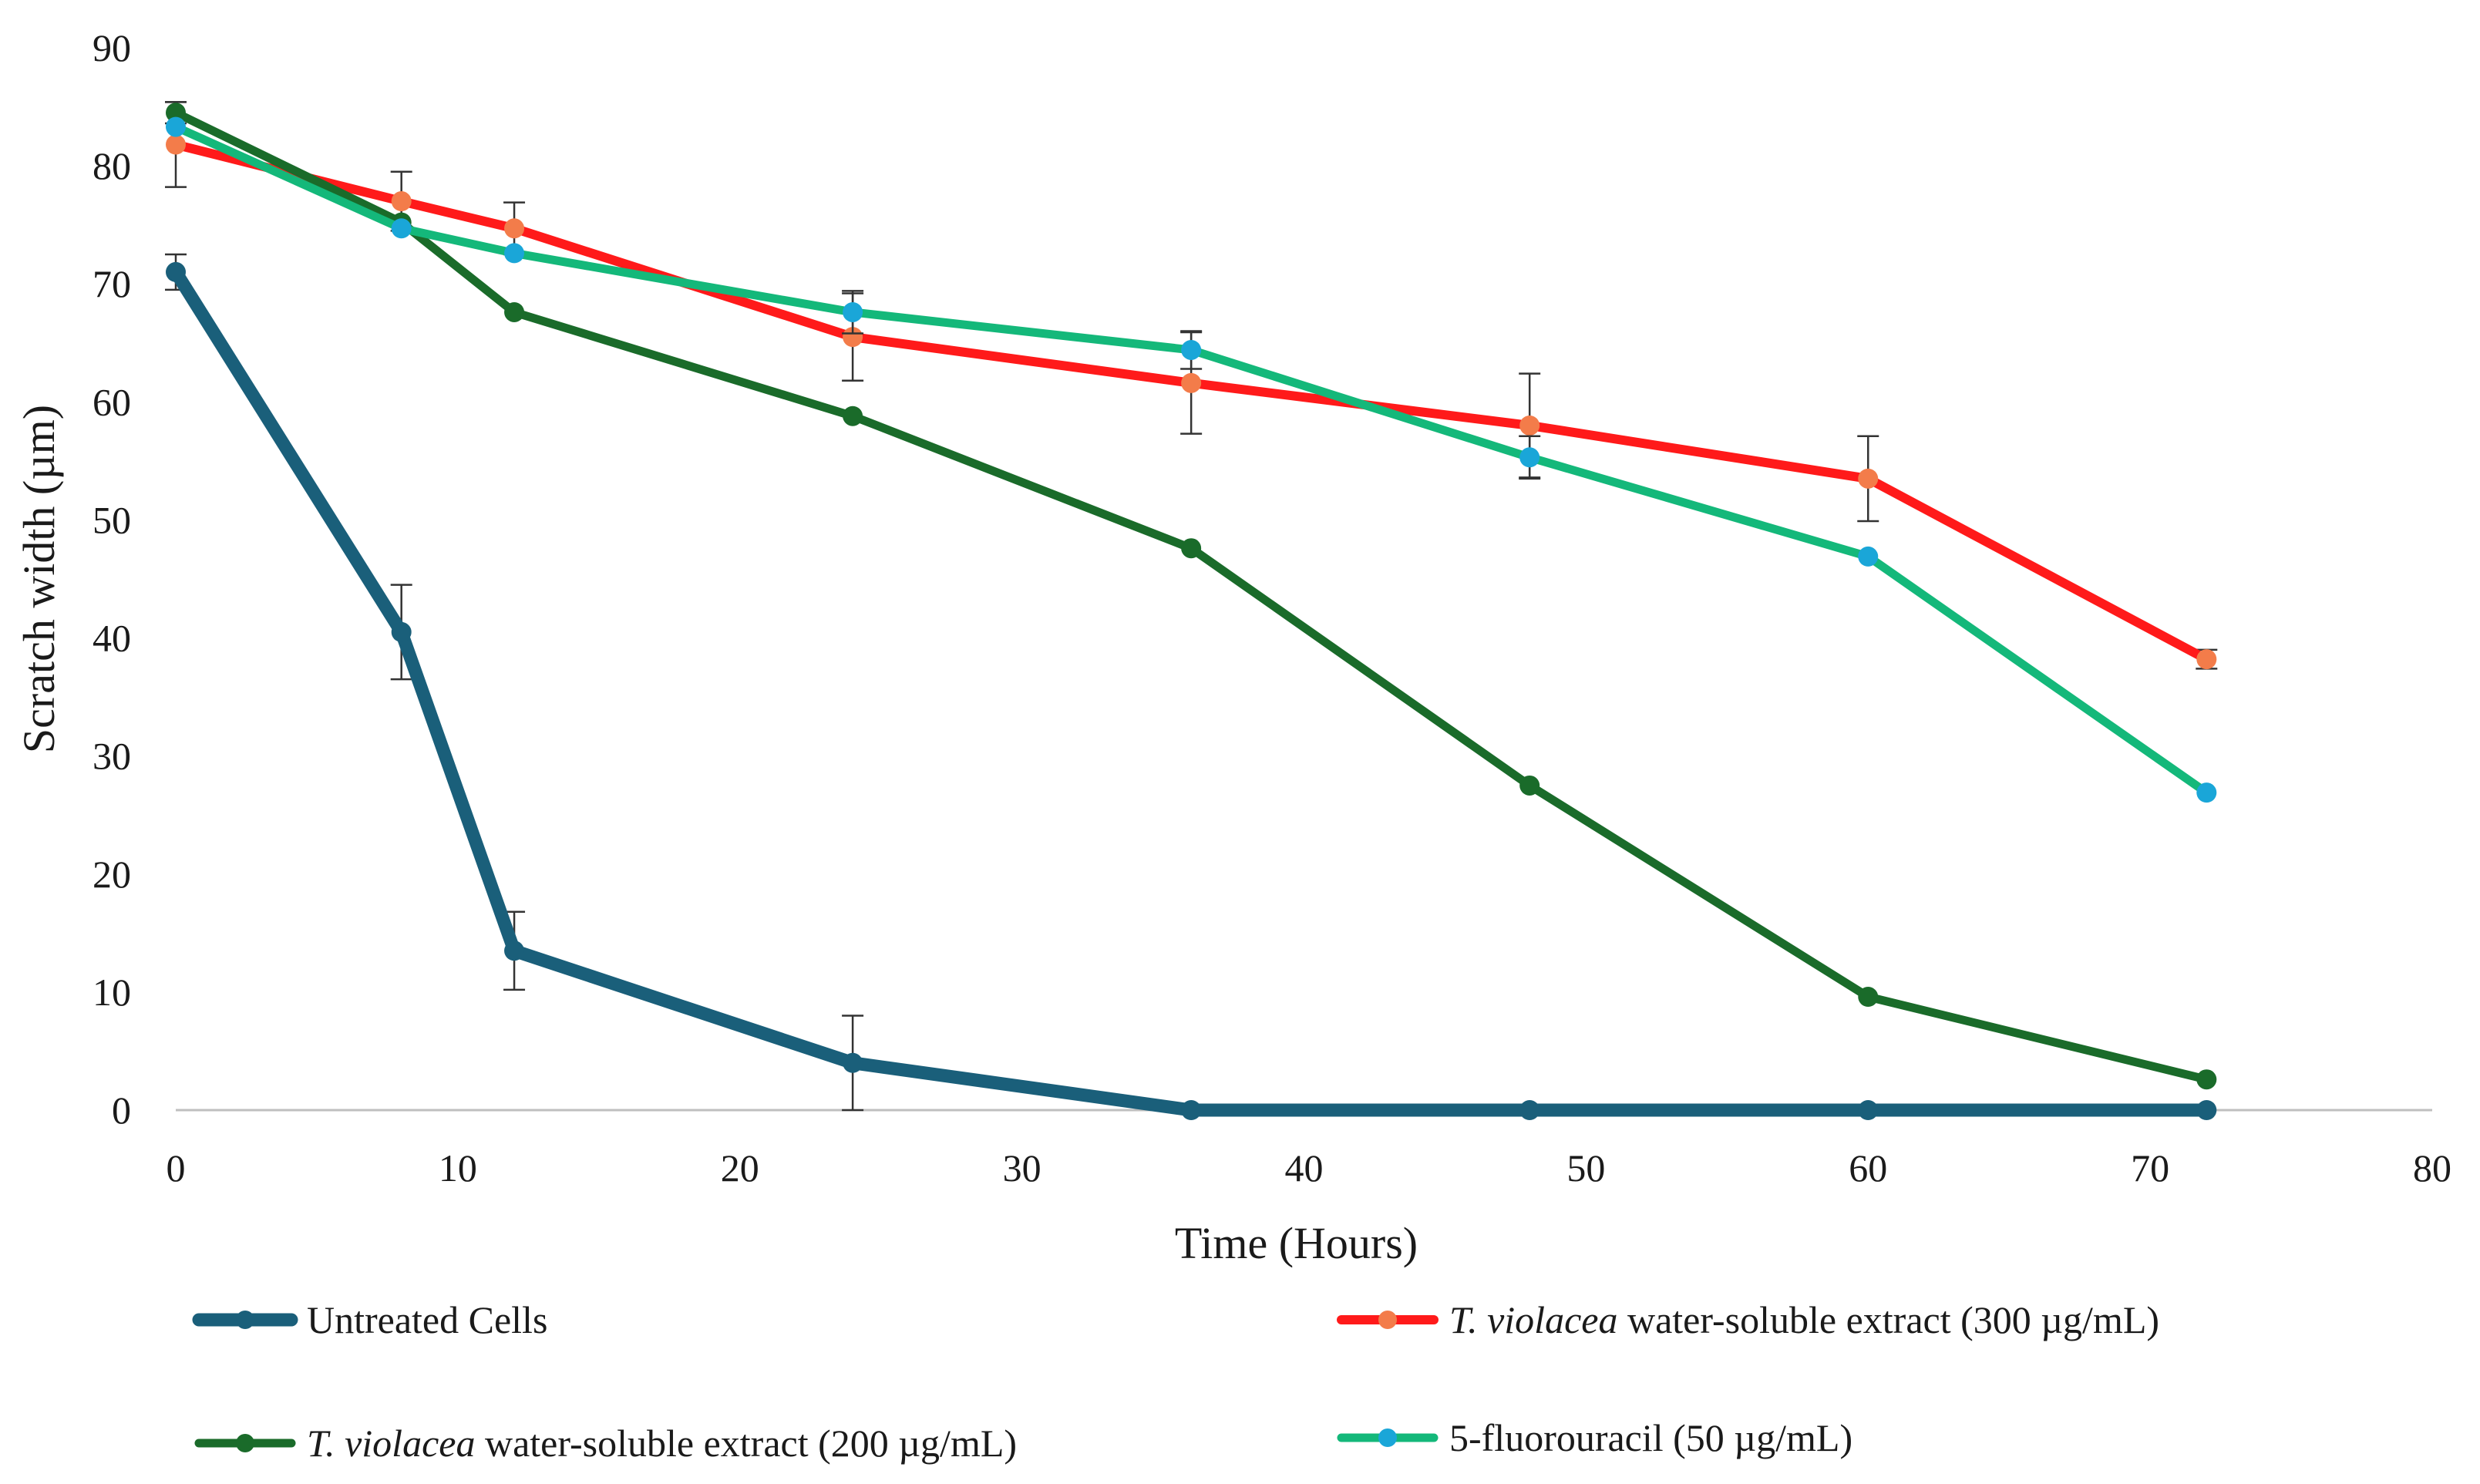 The height and width of the screenshot is (1484, 2480). I want to click on x-tick-label-6: 60, so click(1868, 1168).